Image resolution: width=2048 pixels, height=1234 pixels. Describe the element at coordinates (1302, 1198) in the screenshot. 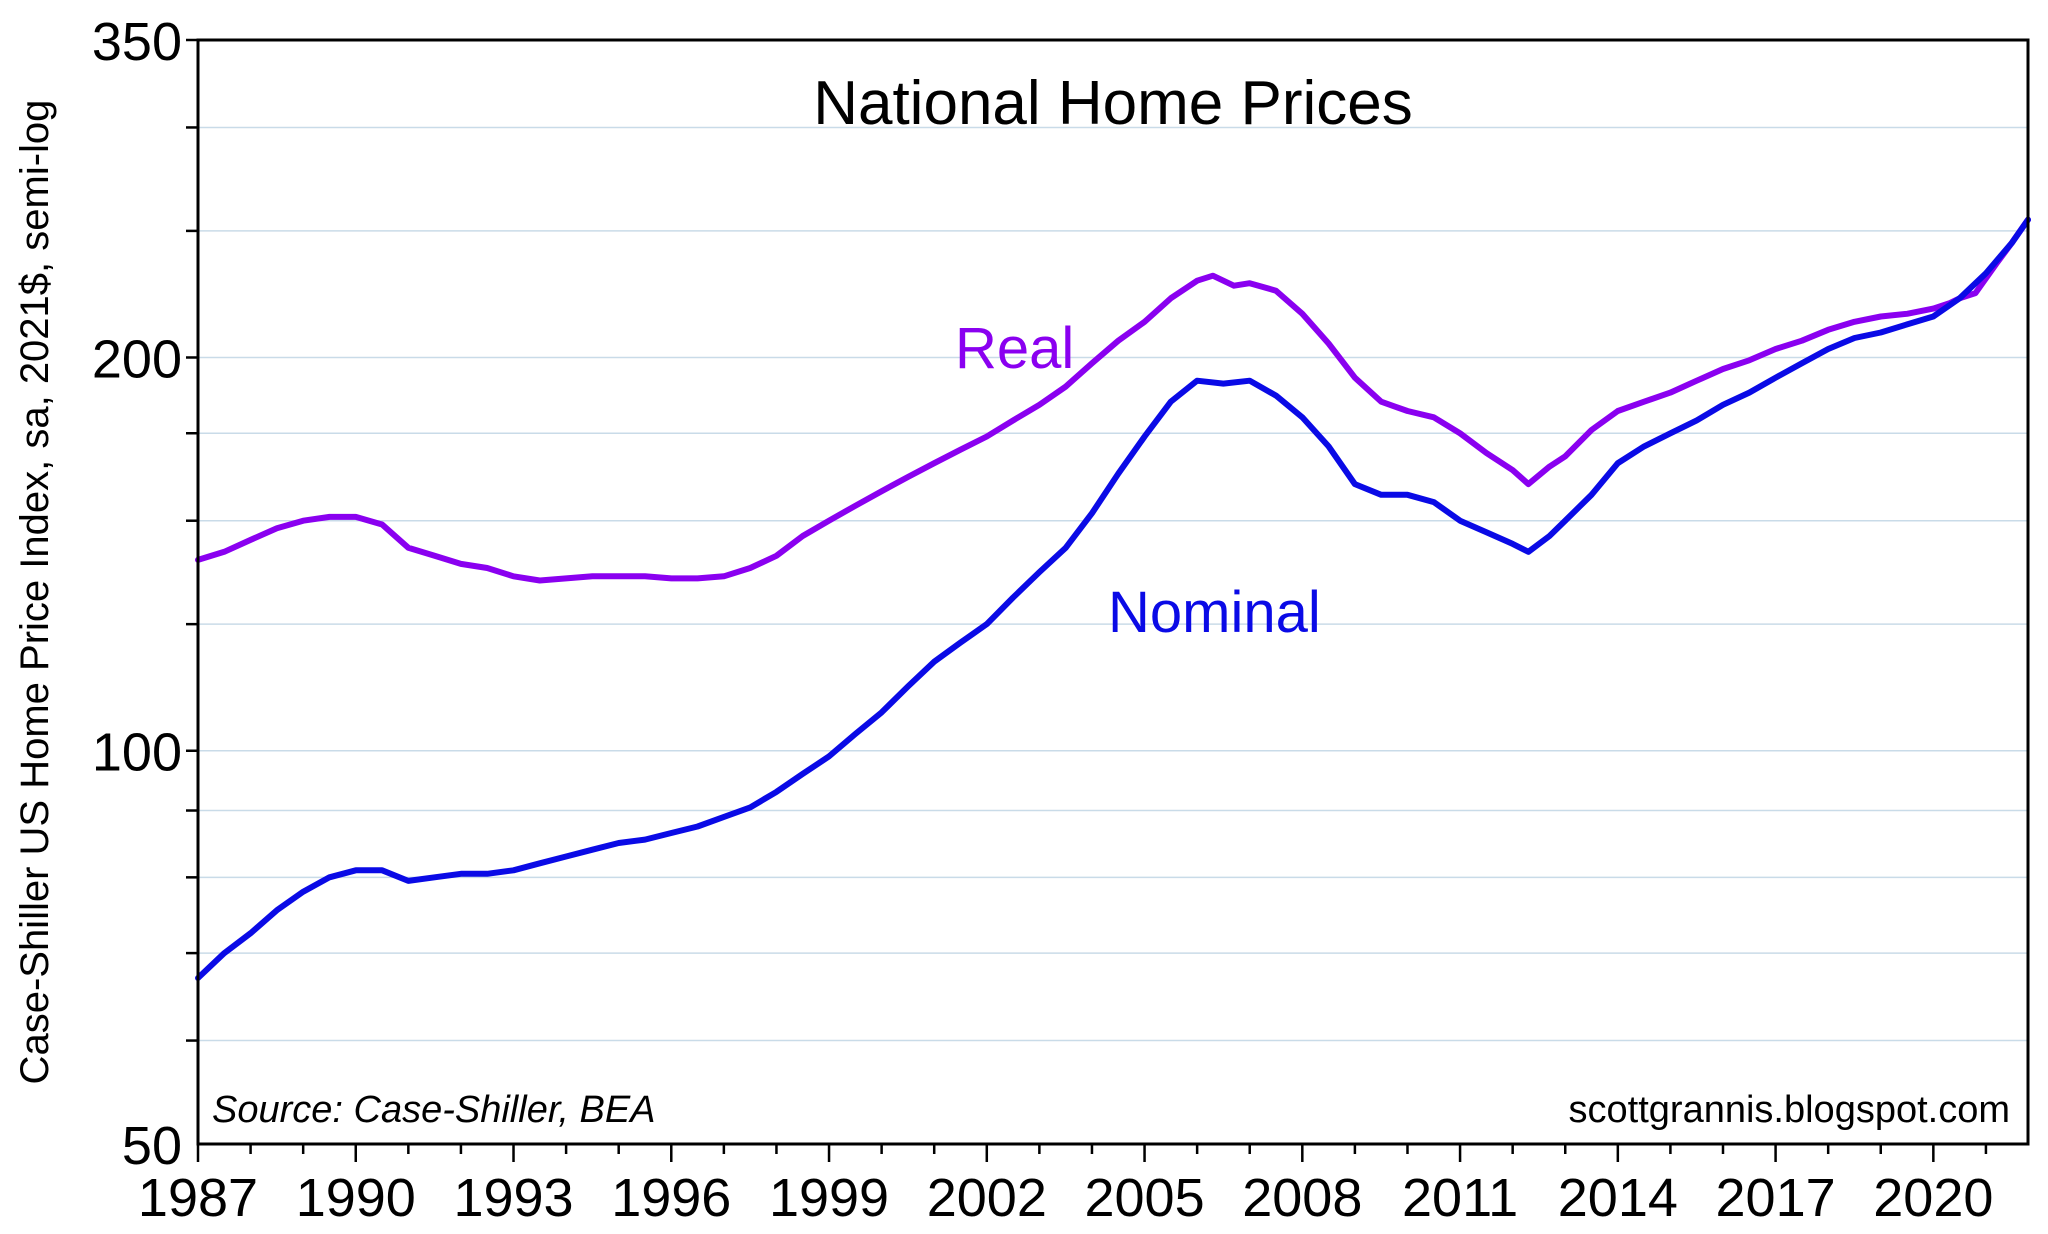

I see `x-tick-label: 2008` at that location.